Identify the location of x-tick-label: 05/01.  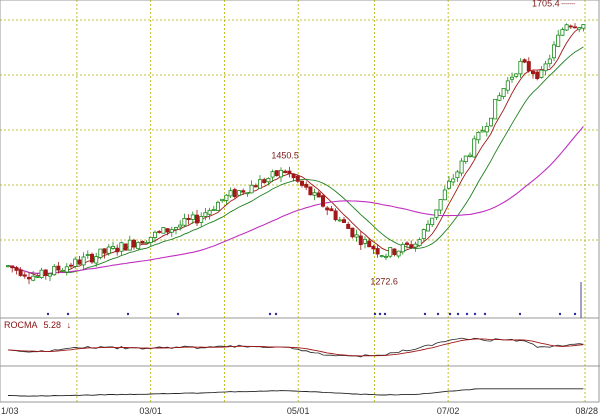
(298, 411).